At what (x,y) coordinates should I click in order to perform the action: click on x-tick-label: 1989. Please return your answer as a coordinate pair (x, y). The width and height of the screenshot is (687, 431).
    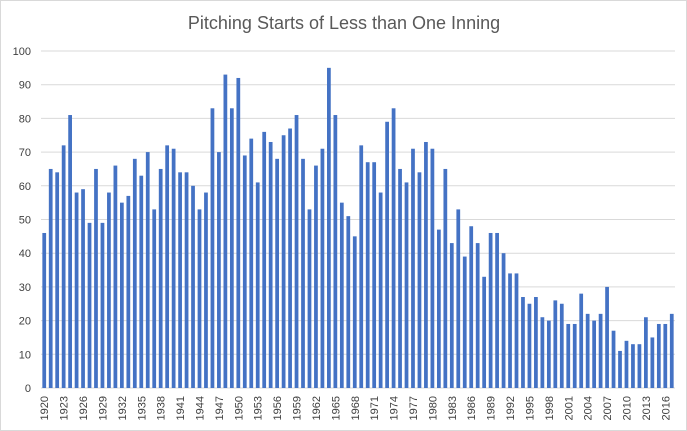
    Looking at the image, I should click on (492, 408).